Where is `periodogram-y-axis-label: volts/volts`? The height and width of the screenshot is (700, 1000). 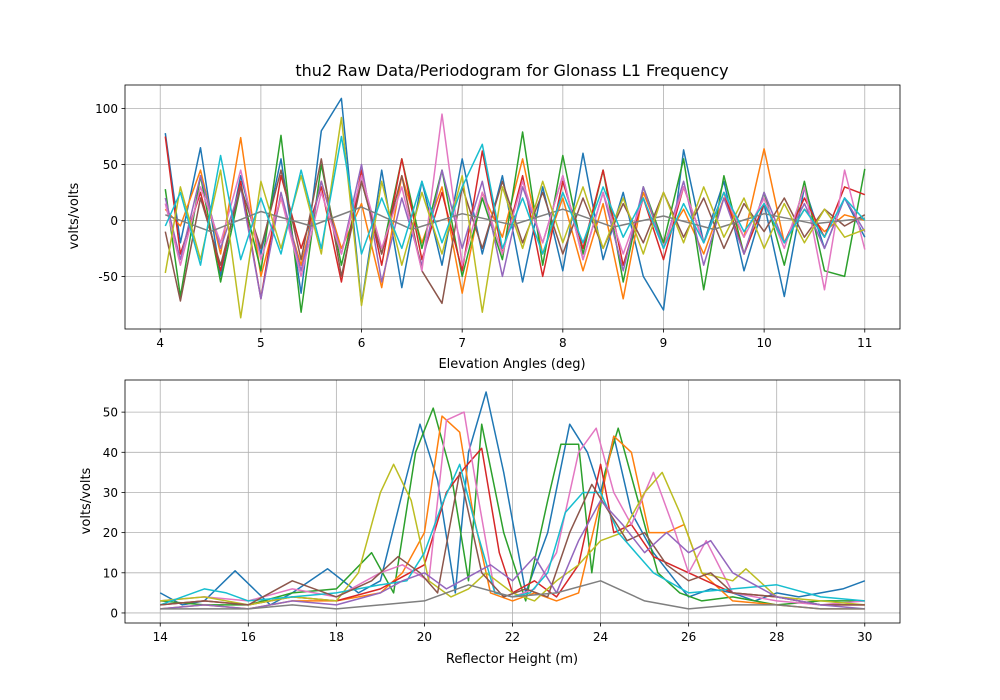 periodogram-y-axis-label: volts/volts is located at coordinates (86, 500).